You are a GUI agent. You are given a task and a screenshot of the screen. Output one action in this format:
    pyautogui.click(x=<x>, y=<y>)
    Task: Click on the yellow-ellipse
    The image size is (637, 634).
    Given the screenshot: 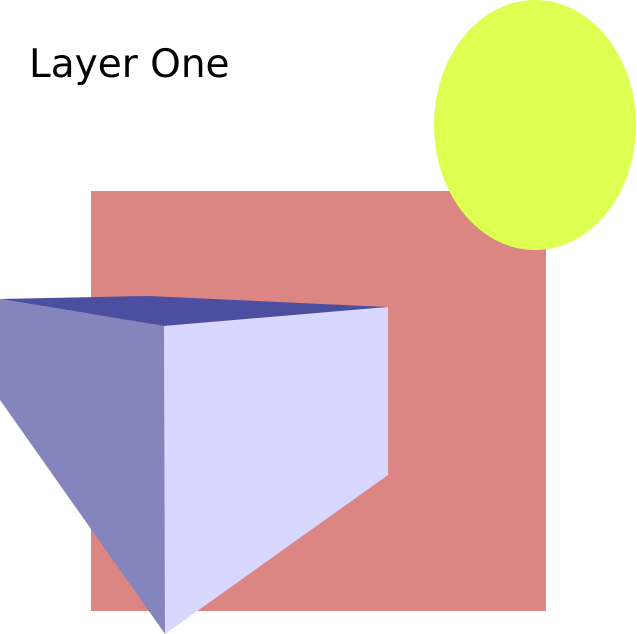 What is the action you would take?
    pyautogui.click(x=535, y=125)
    